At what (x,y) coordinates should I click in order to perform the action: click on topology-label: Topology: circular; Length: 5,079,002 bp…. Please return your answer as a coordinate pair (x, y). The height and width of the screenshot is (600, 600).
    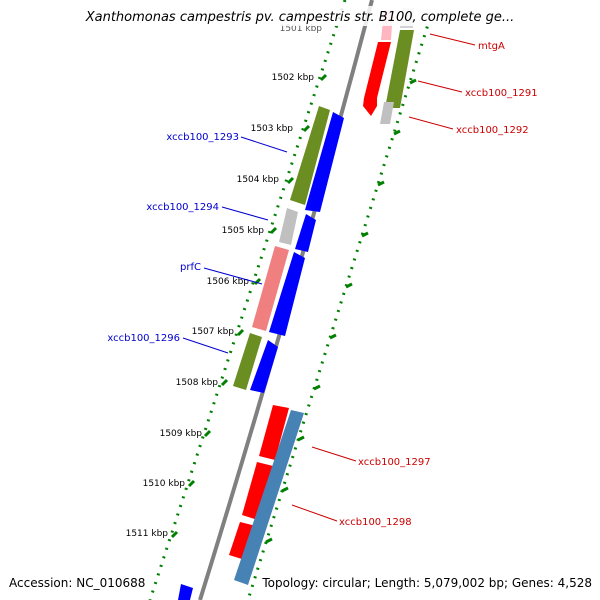
    Looking at the image, I should click on (426, 583).